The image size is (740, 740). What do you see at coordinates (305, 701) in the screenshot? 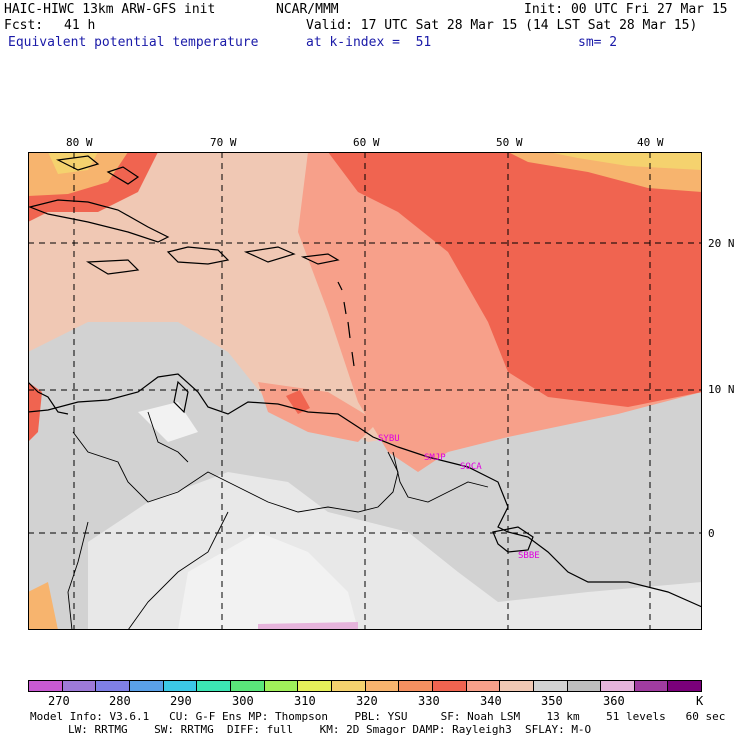
I see `cbar-label-310: 310` at bounding box center [305, 701].